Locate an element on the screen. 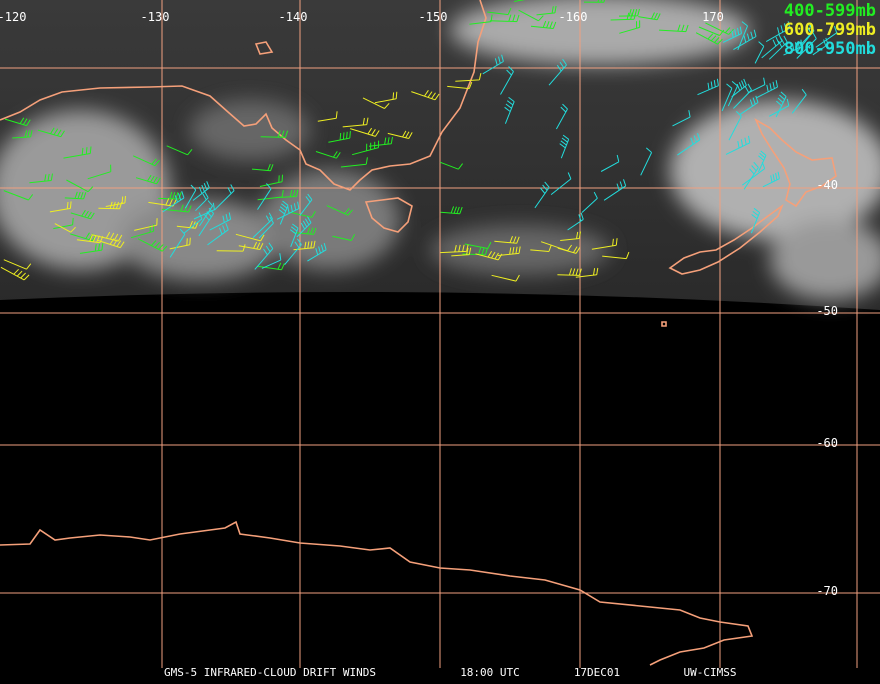 This screenshot has width=880, height=684. latitude-label: -70 is located at coordinates (827, 591).